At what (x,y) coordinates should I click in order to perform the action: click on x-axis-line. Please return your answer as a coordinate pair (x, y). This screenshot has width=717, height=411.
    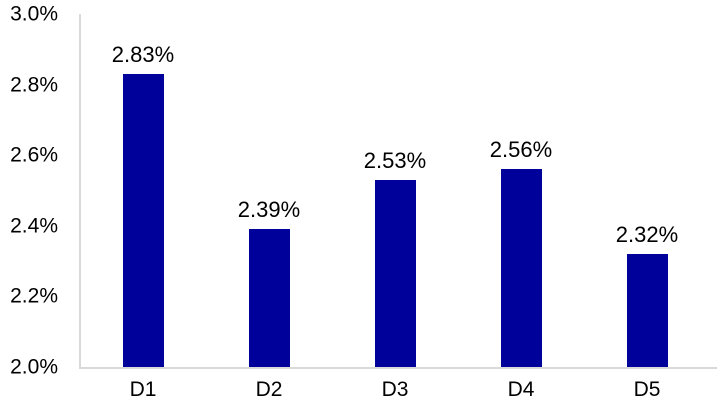
    Looking at the image, I should click on (398, 368).